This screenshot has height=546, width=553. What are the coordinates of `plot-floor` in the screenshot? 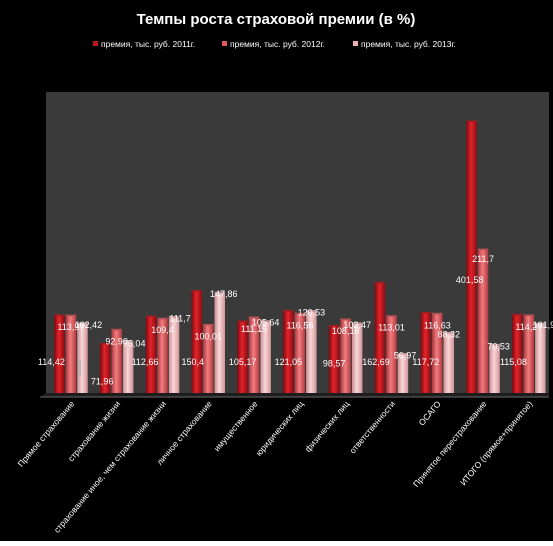 It's located at (294, 395).